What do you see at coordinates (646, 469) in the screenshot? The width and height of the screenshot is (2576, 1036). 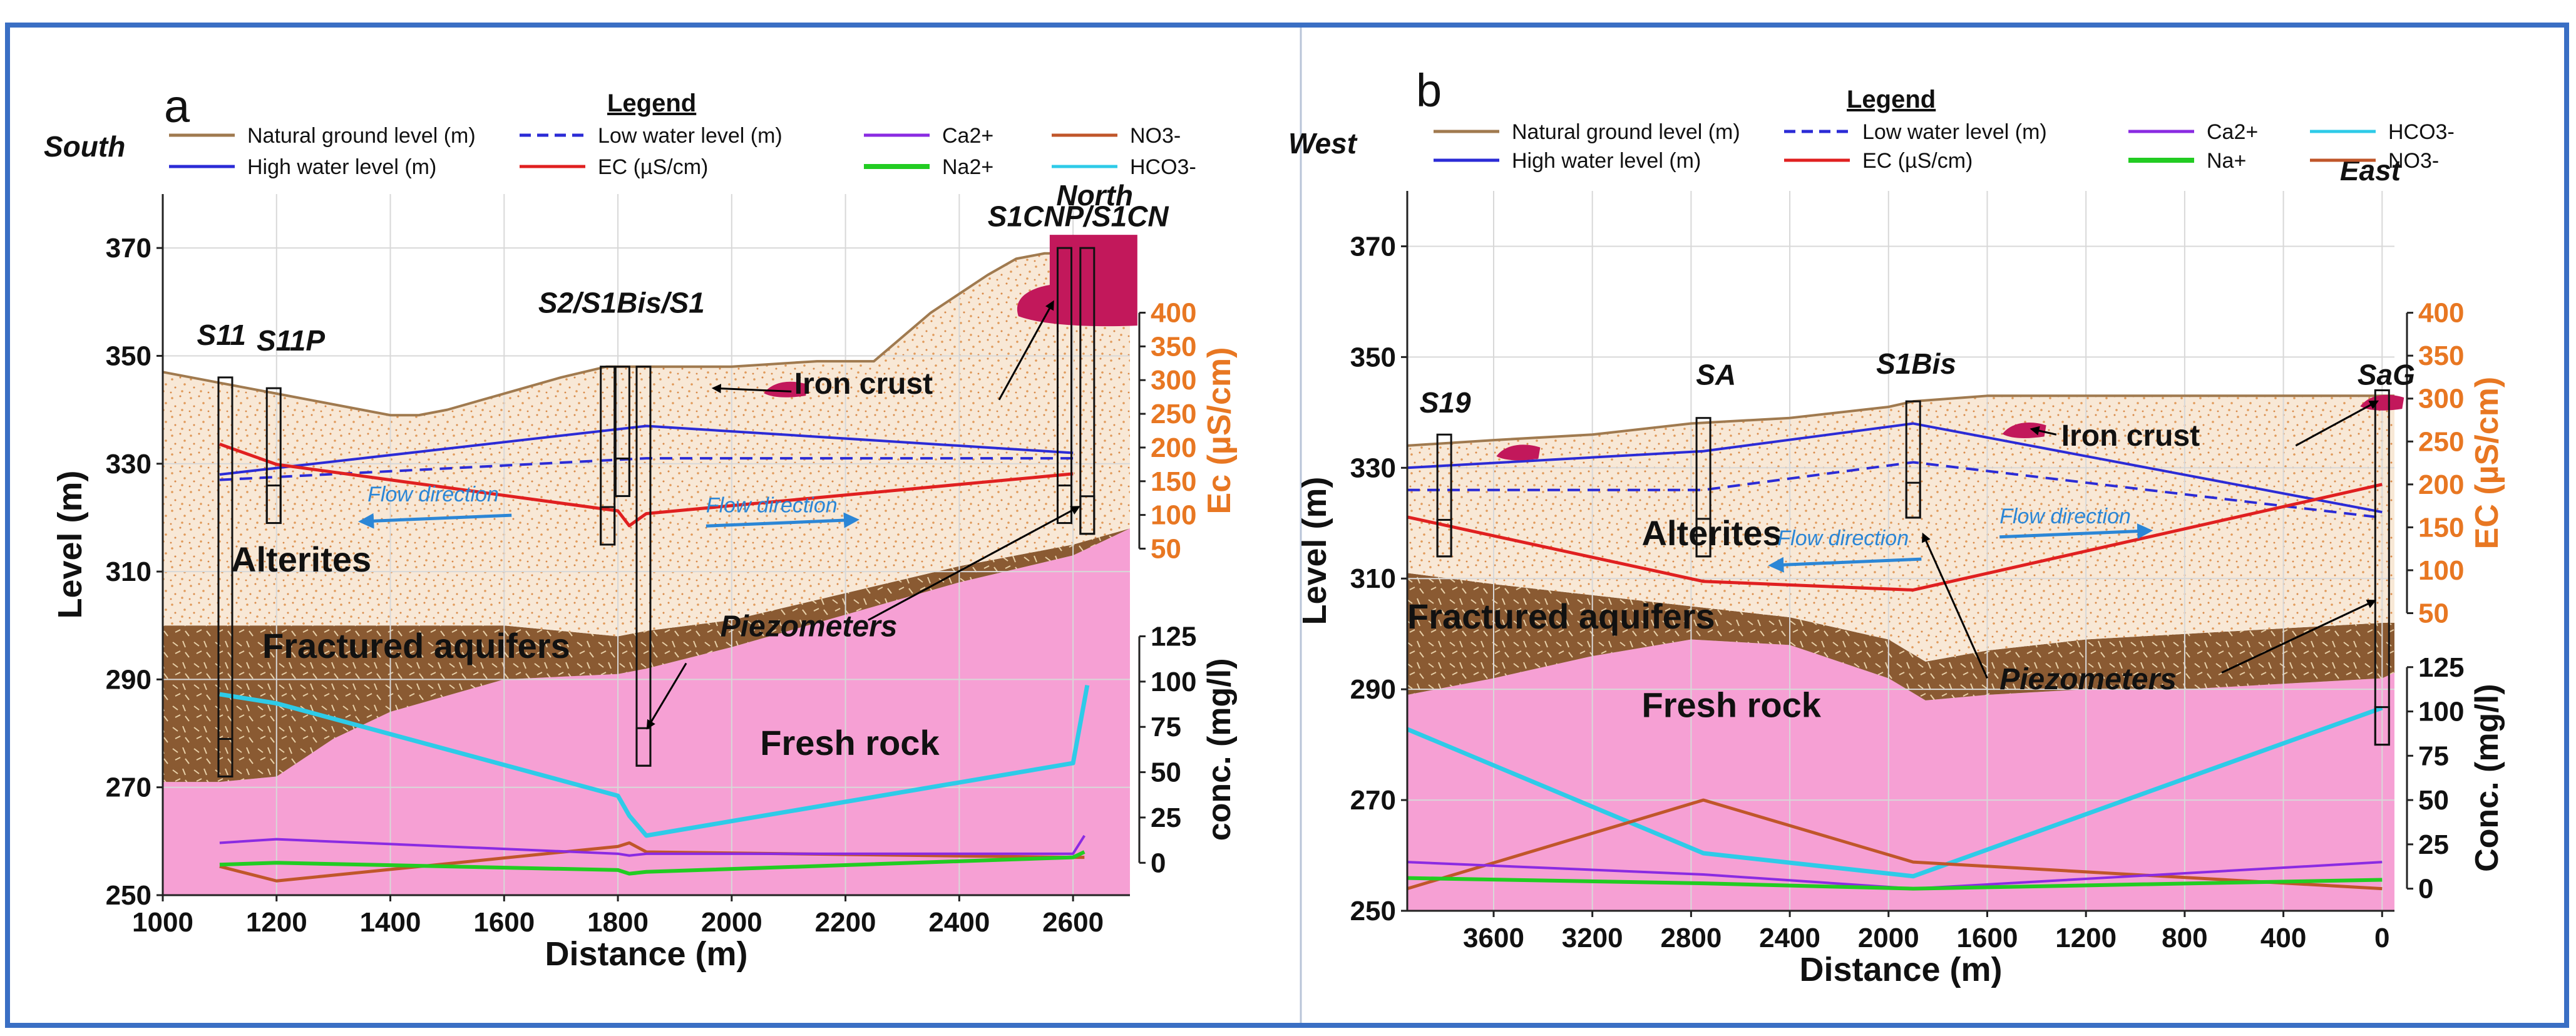 I see `low-water-level-line` at bounding box center [646, 469].